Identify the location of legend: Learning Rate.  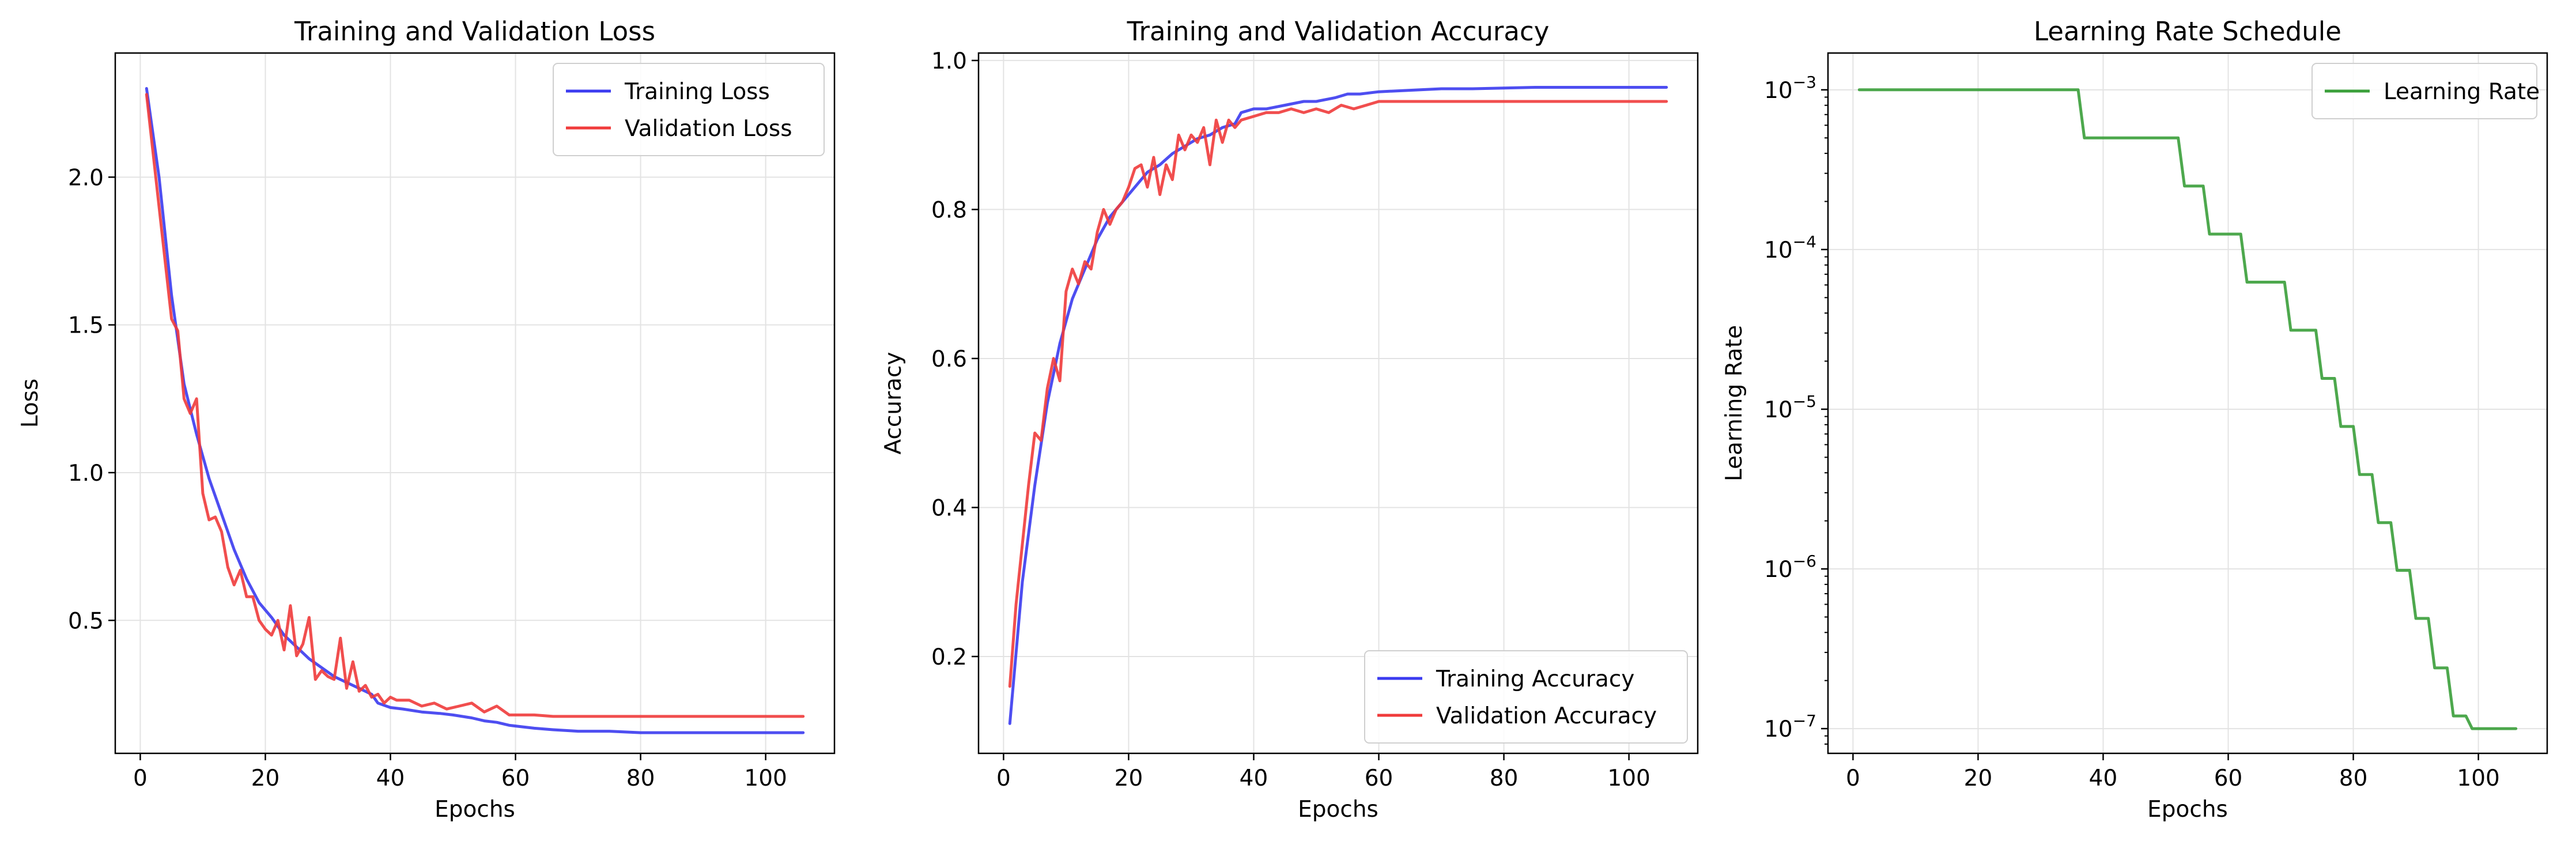
(2425, 91).